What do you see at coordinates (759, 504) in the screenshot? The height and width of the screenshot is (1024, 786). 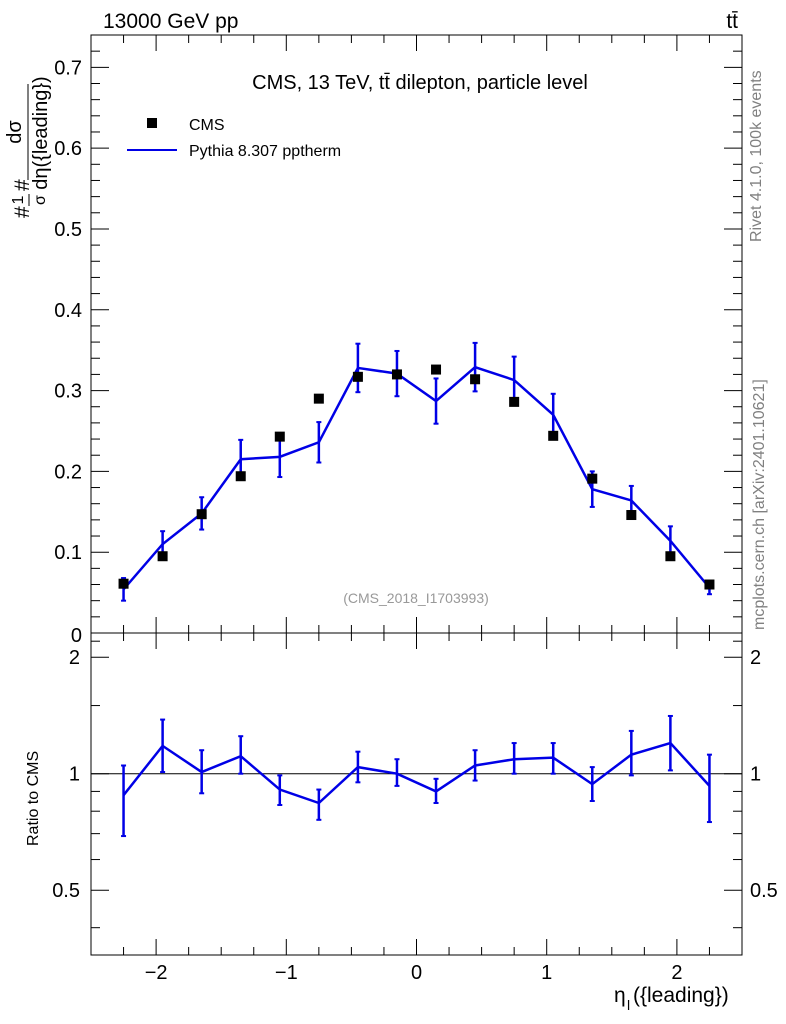 I see `source-label: mcplots.cern.ch [arXiv:2401.10621]` at bounding box center [759, 504].